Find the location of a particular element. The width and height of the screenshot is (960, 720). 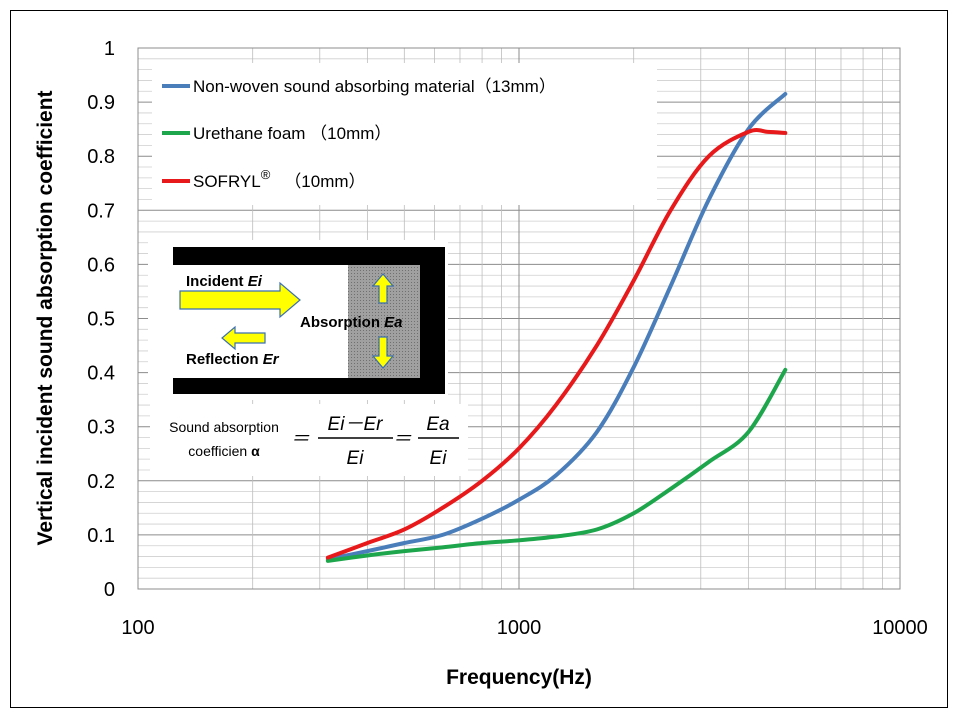

sofryl-name: SOFRYL is located at coordinates (227, 181).